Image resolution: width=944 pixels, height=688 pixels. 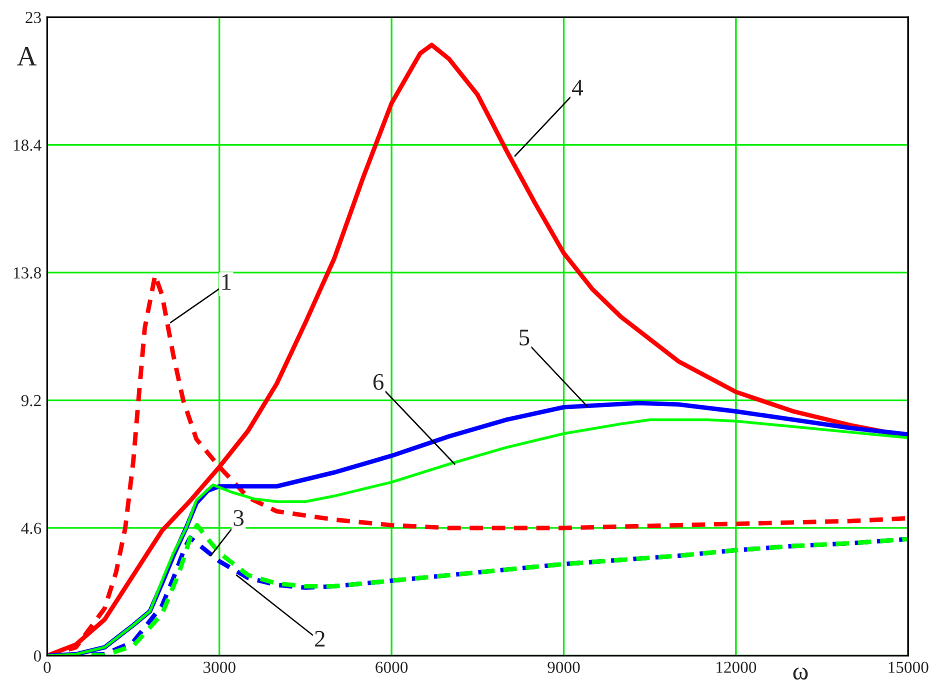 I want to click on y-tick-label: 13.8, so click(x=28, y=273).